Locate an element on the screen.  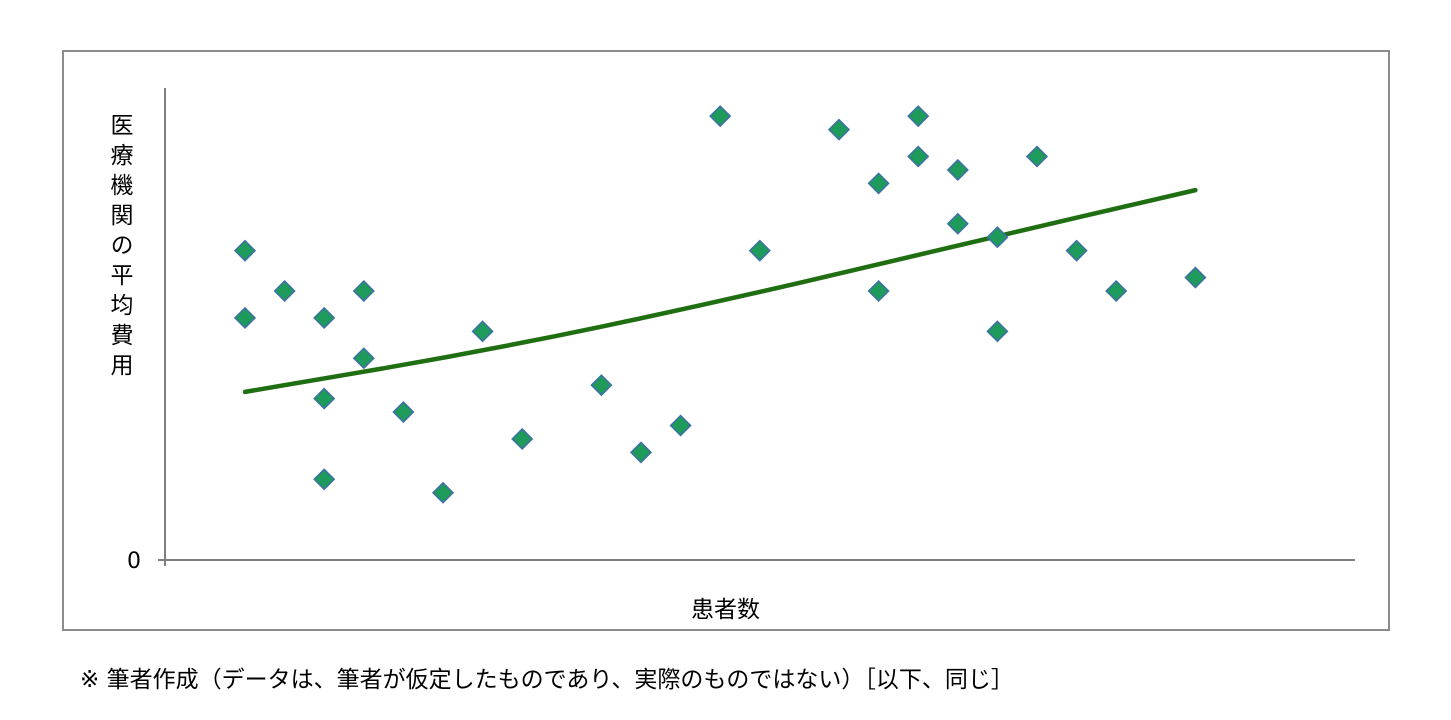
y-tick-label-0: 0 is located at coordinates (134, 561).